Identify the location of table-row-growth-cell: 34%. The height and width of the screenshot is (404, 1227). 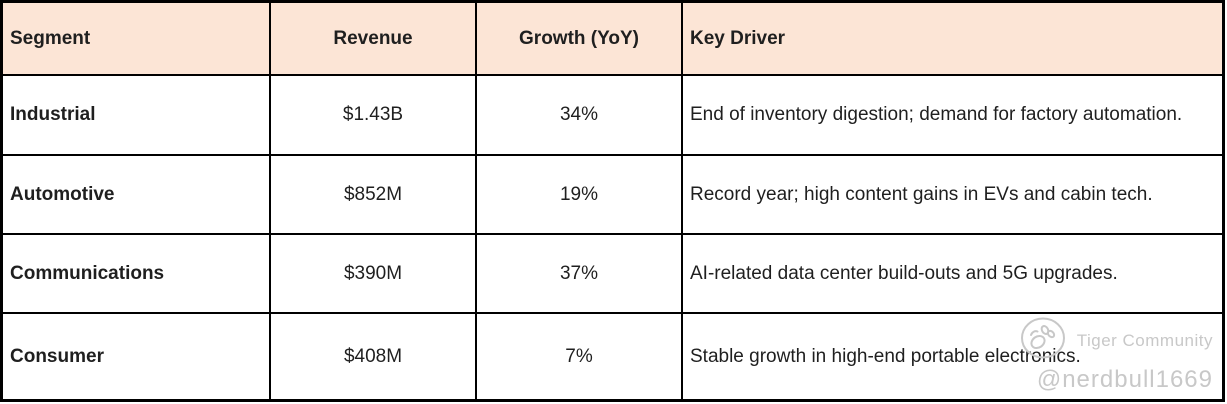
(580, 116).